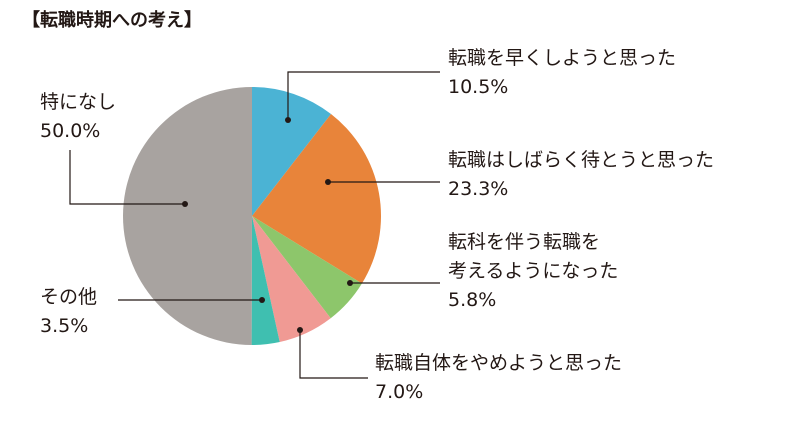 This screenshot has width=800, height=429. I want to click on slice-label: 転職自体をやめようと思った 7.0%, so click(498, 378).